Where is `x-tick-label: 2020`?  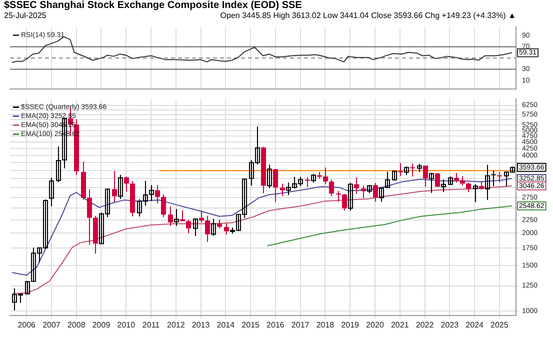 x-tick-label: 2020 is located at coordinates (375, 325).